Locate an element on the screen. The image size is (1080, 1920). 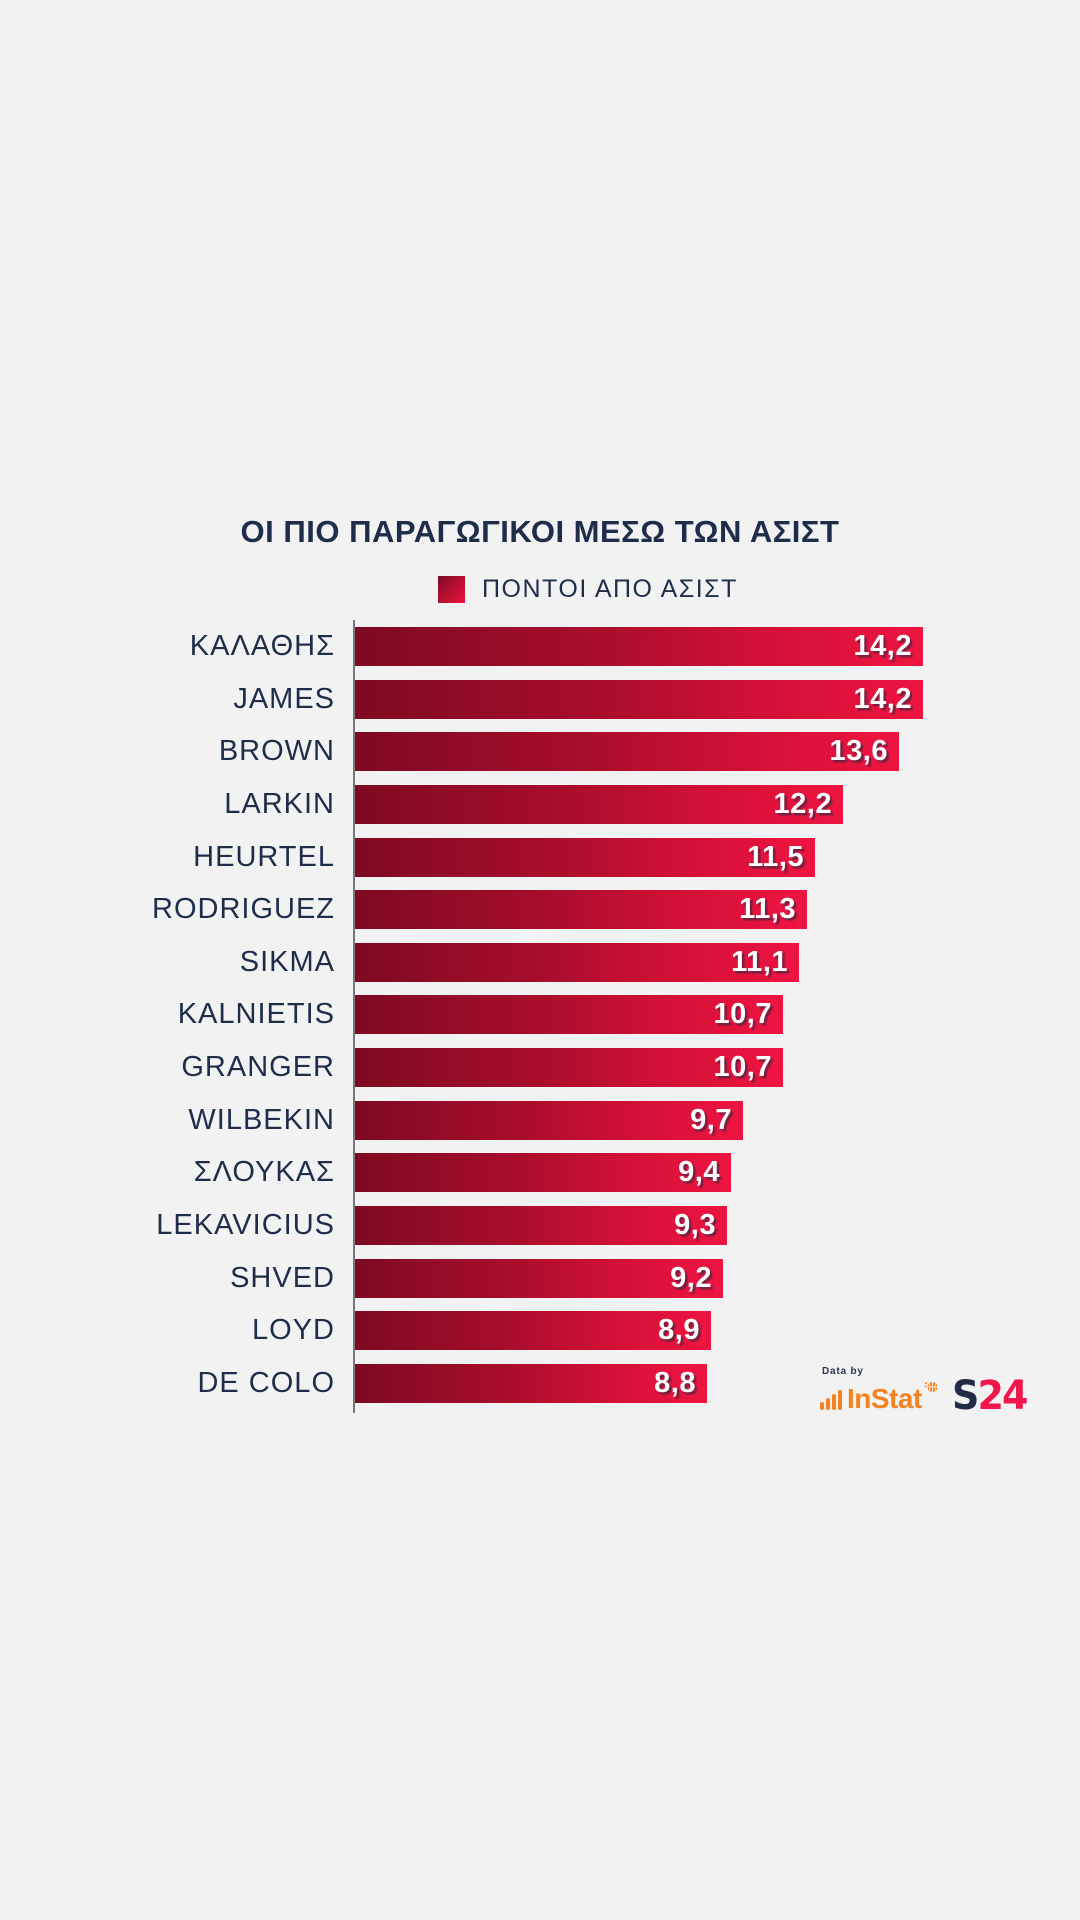
chart-row: RODRIGUEZ 11,3 is located at coordinates (540, 910).